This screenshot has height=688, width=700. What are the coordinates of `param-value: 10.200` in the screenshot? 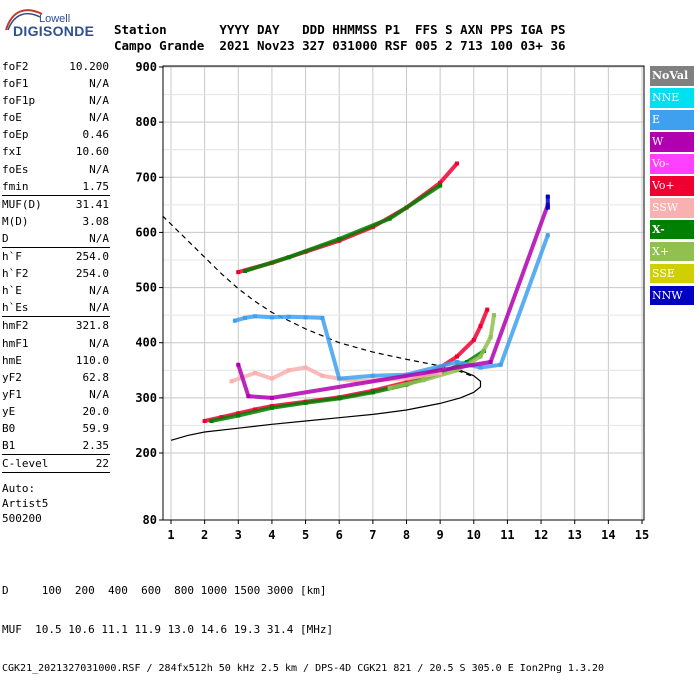 It's located at (89, 66).